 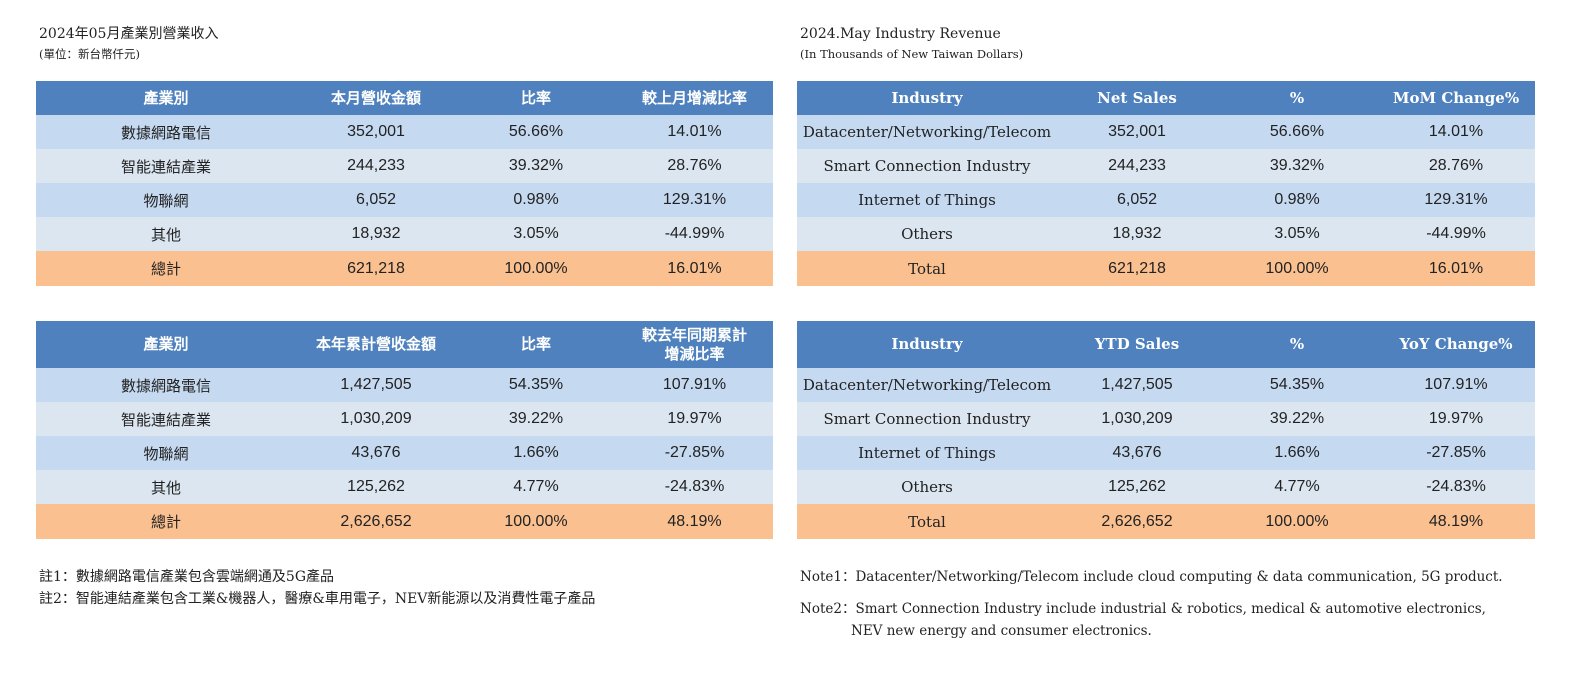 I want to click on column-header-line: 增減比率, so click(x=694, y=353).